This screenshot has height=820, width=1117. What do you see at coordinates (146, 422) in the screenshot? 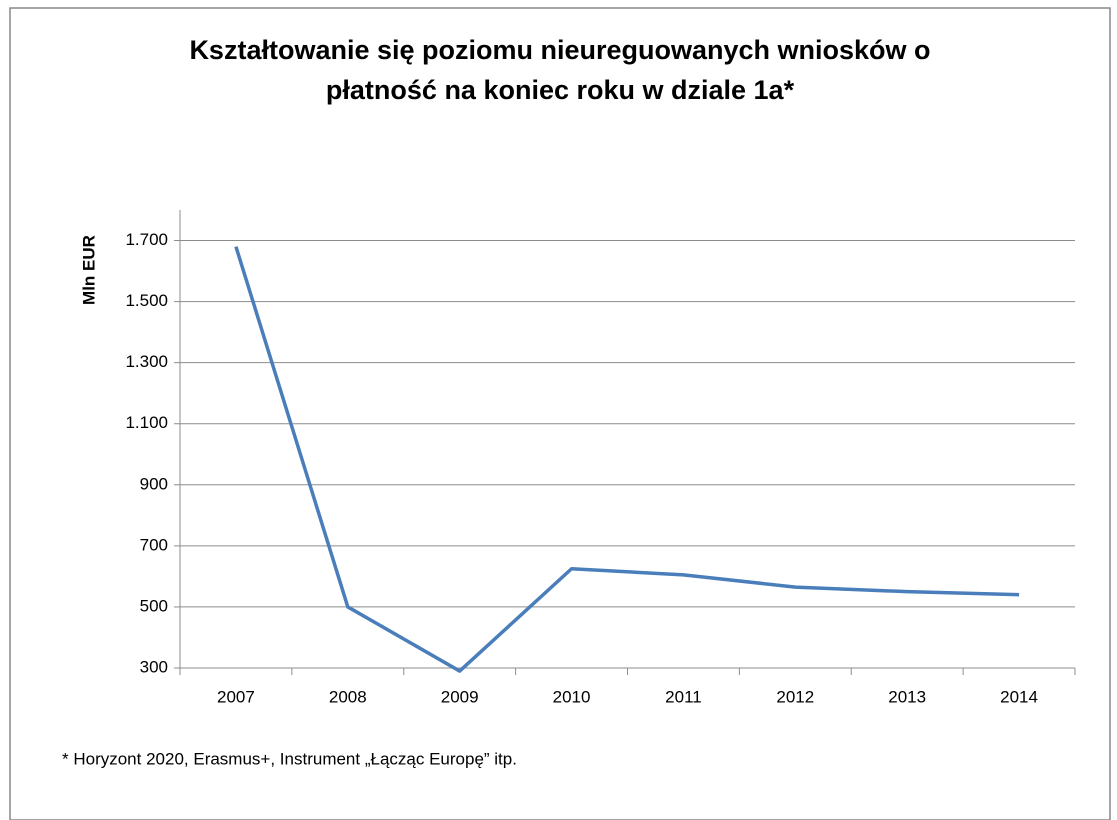
I see `y-tick-label: 1.100` at bounding box center [146, 422].